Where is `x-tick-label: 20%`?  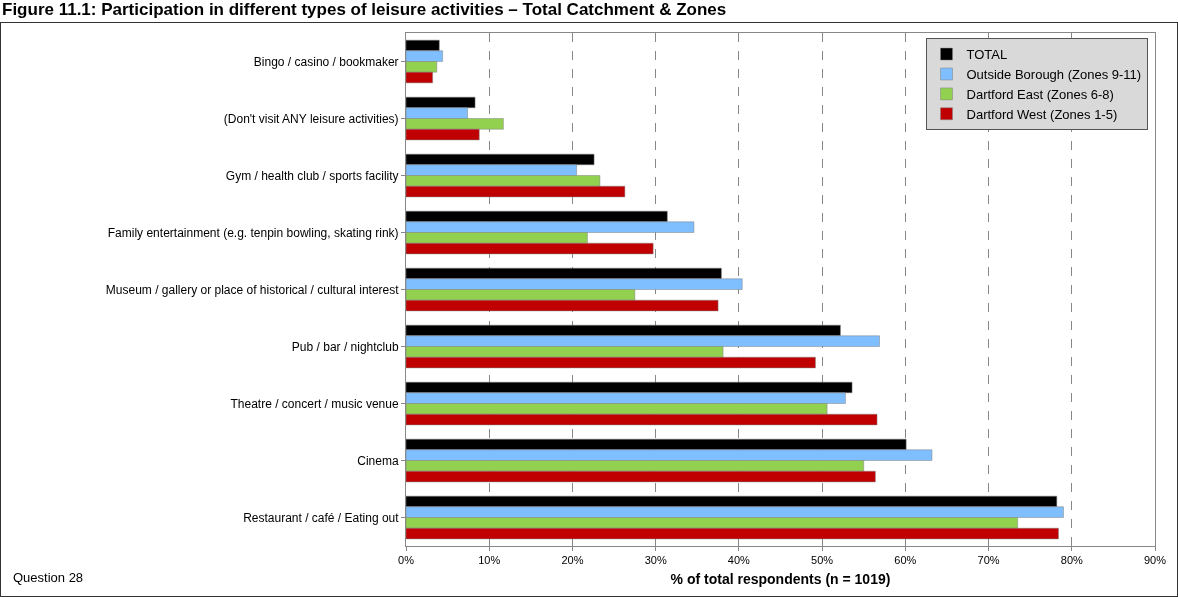
x-tick-label: 20% is located at coordinates (572, 560).